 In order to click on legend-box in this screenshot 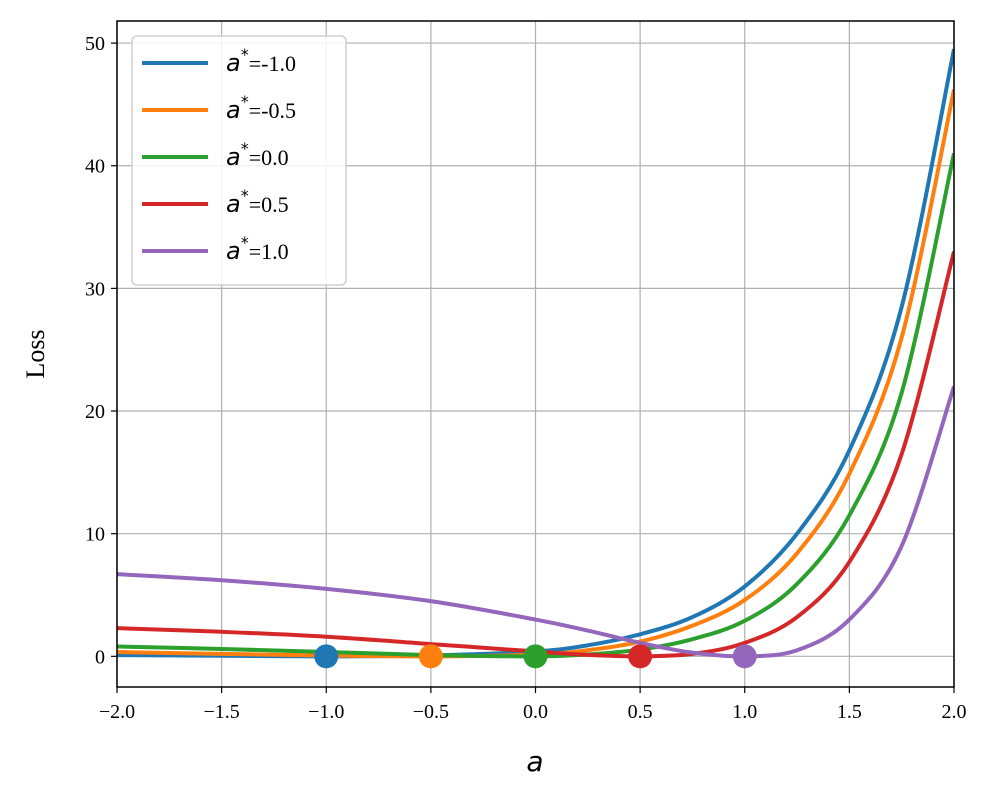, I will do `click(239, 160)`.